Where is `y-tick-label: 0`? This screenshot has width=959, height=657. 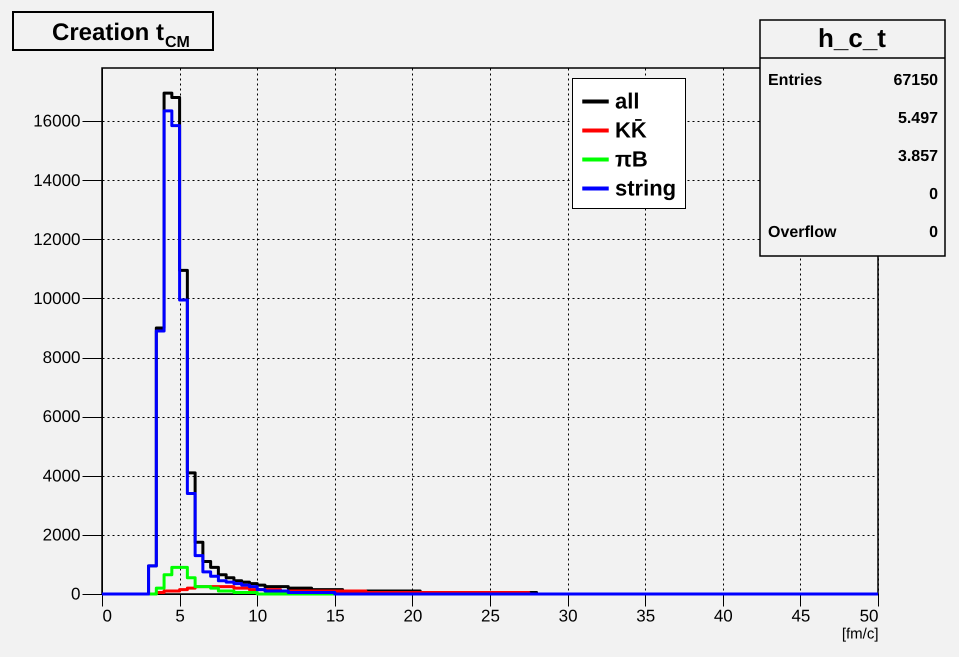
y-tick-label: 0 is located at coordinates (75, 594).